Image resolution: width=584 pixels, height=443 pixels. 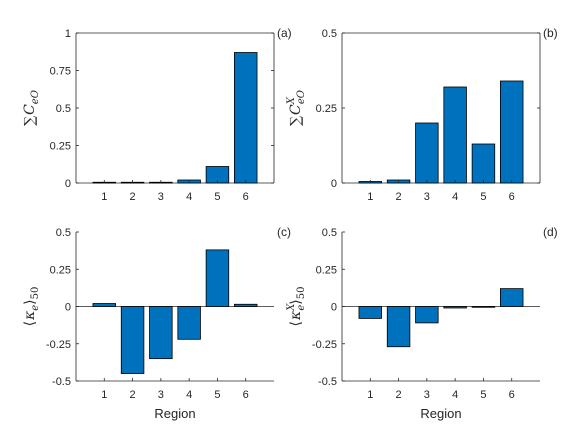 I want to click on y-axis-label: ⟨κe⟩50, so click(x=31, y=307).